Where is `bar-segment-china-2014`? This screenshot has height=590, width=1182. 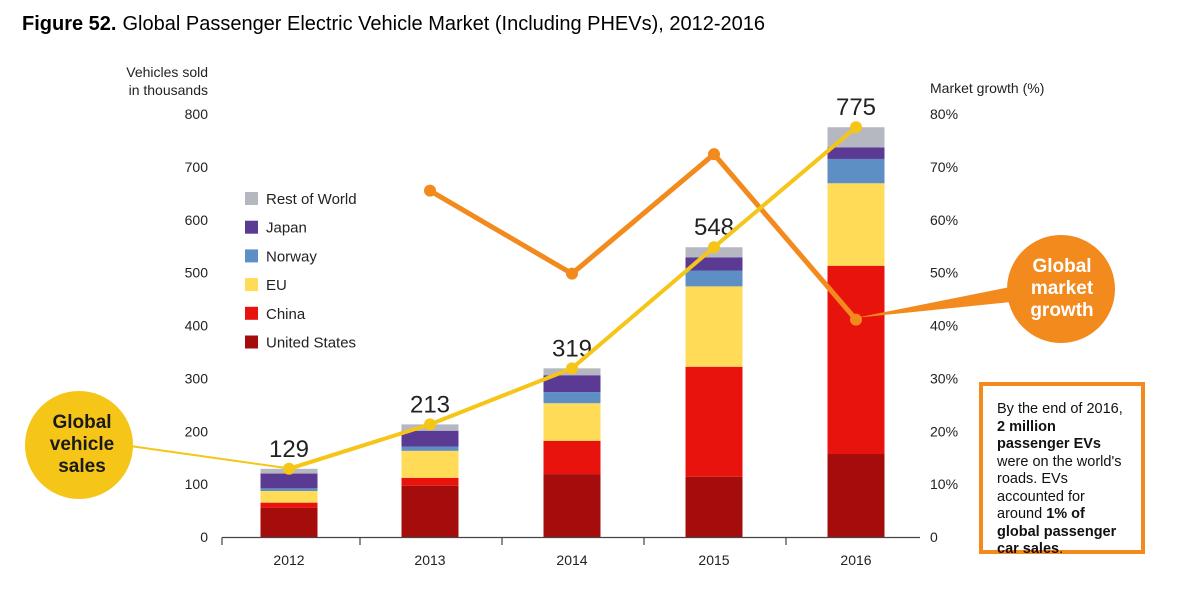 bar-segment-china-2014 is located at coordinates (572, 457).